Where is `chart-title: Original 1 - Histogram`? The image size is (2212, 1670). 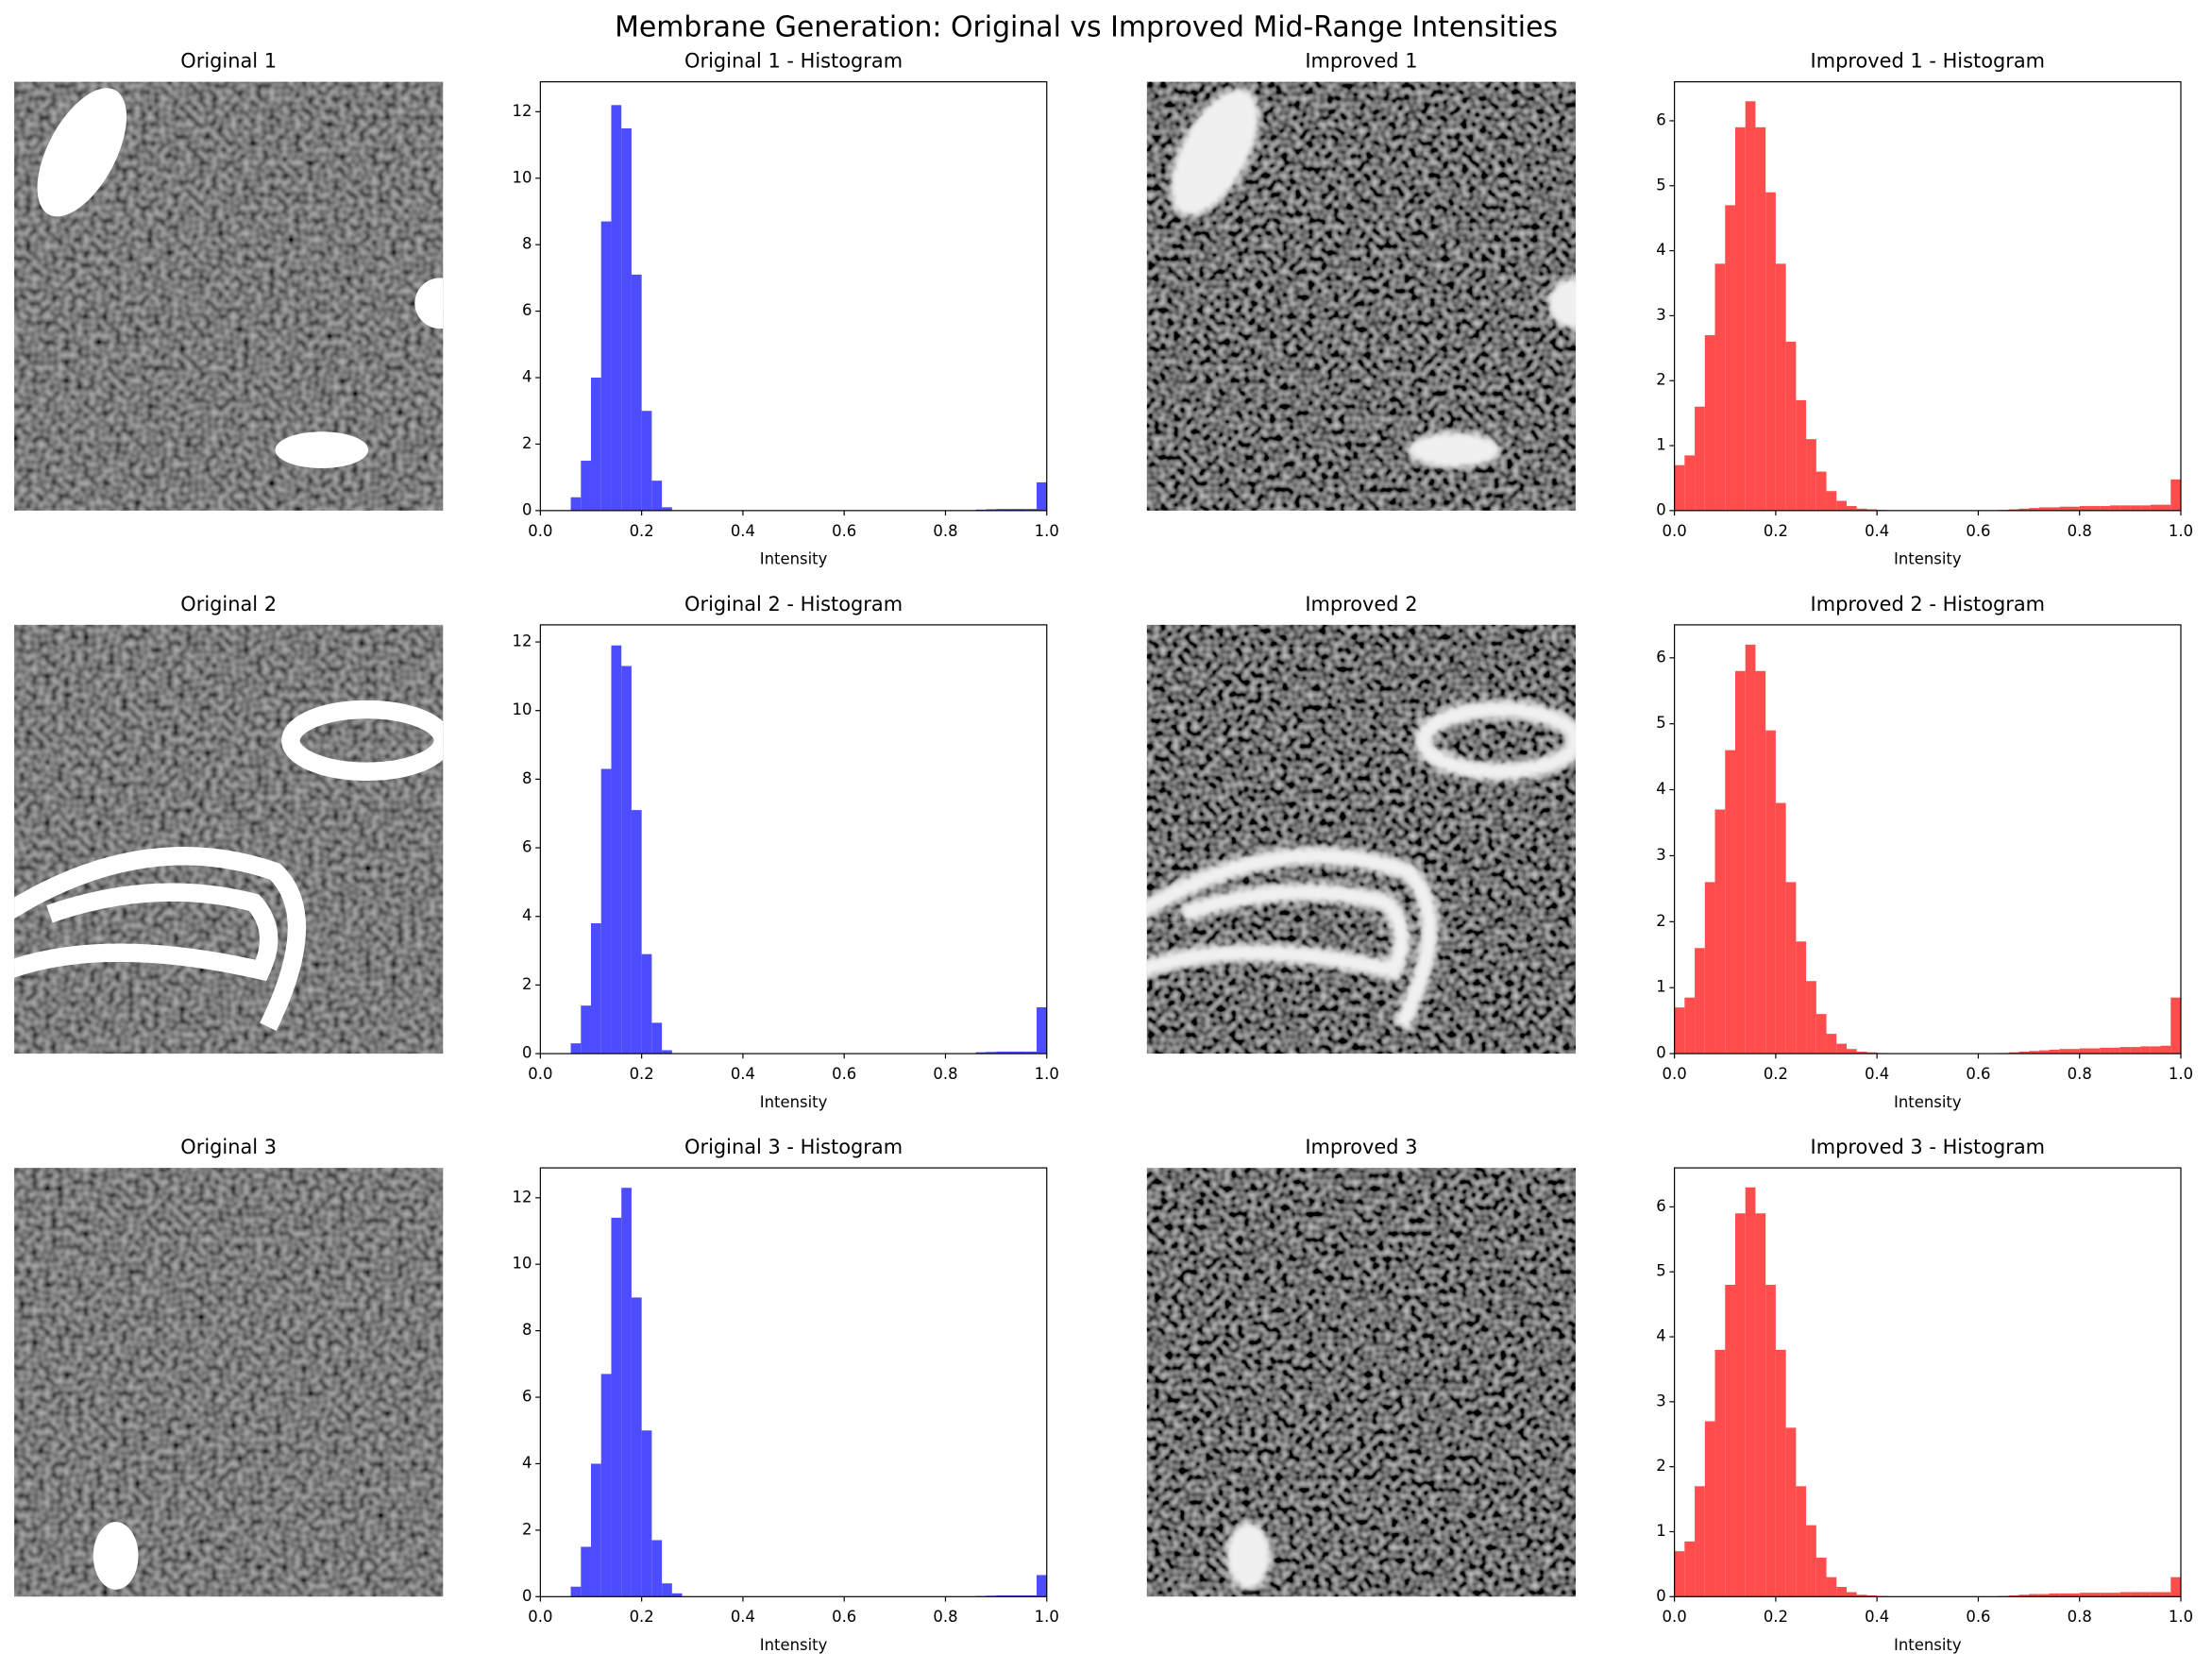 chart-title: Original 1 - Histogram is located at coordinates (793, 61).